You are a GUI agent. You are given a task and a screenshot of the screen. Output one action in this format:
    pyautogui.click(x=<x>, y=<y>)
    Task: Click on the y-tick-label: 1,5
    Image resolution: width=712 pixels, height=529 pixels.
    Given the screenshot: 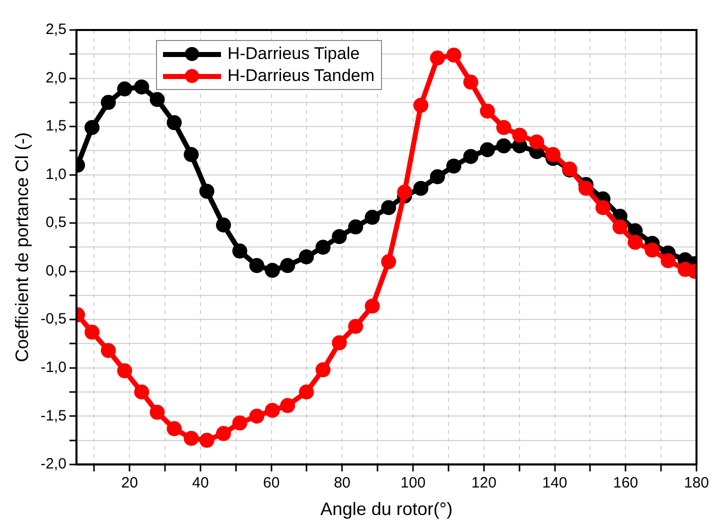 What is the action you would take?
    pyautogui.click(x=56, y=126)
    